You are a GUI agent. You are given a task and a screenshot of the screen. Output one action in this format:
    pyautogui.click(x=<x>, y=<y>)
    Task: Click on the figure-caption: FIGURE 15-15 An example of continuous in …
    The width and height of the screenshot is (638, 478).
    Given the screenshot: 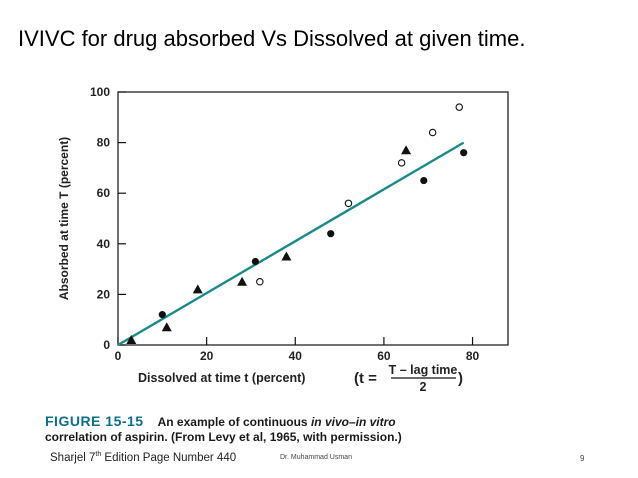 What is the action you would take?
    pyautogui.click(x=325, y=429)
    